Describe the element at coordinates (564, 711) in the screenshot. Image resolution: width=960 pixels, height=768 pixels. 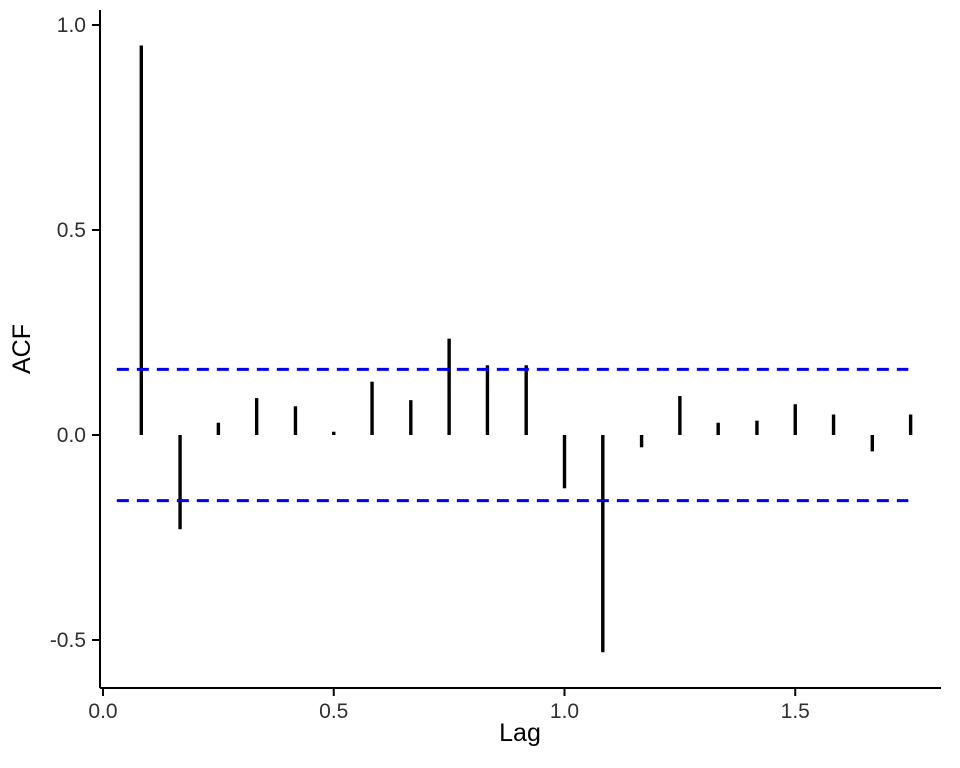
I see `x-tick-label: 1.0` at that location.